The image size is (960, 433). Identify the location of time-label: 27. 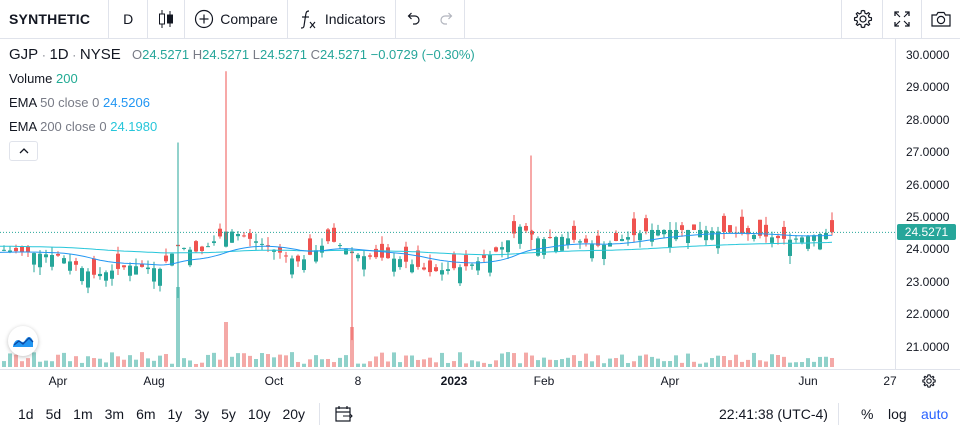
(890, 381).